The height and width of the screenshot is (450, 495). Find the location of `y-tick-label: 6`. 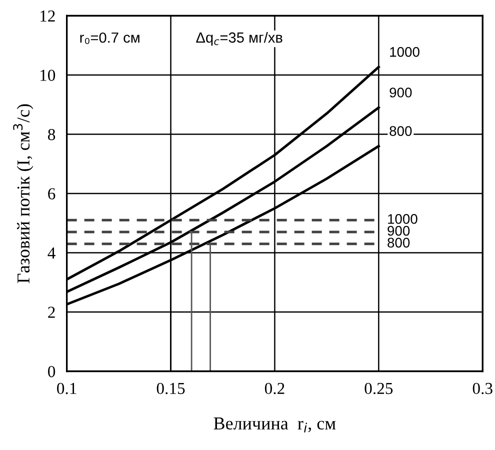

y-tick-label: 6 is located at coordinates (52, 194).